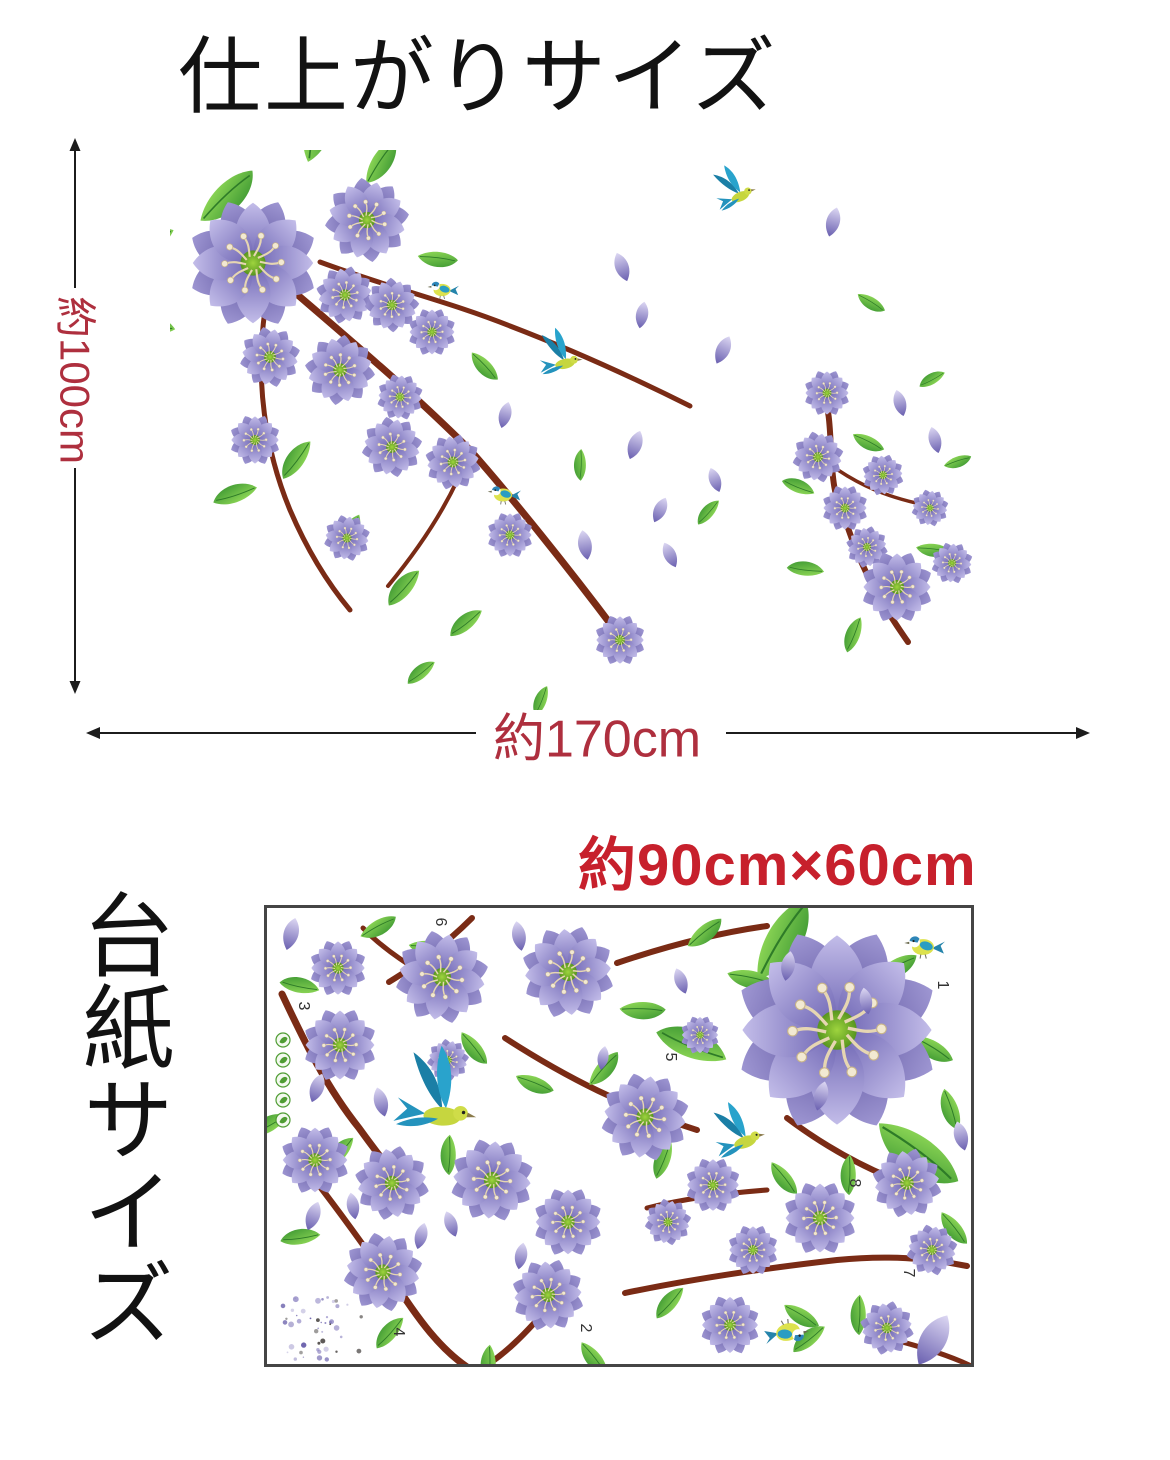 Image resolution: width=1170 pixels, height=1460 pixels. What do you see at coordinates (478, 77) in the screenshot?
I see `page-title: 仕上がりサイズ` at bounding box center [478, 77].